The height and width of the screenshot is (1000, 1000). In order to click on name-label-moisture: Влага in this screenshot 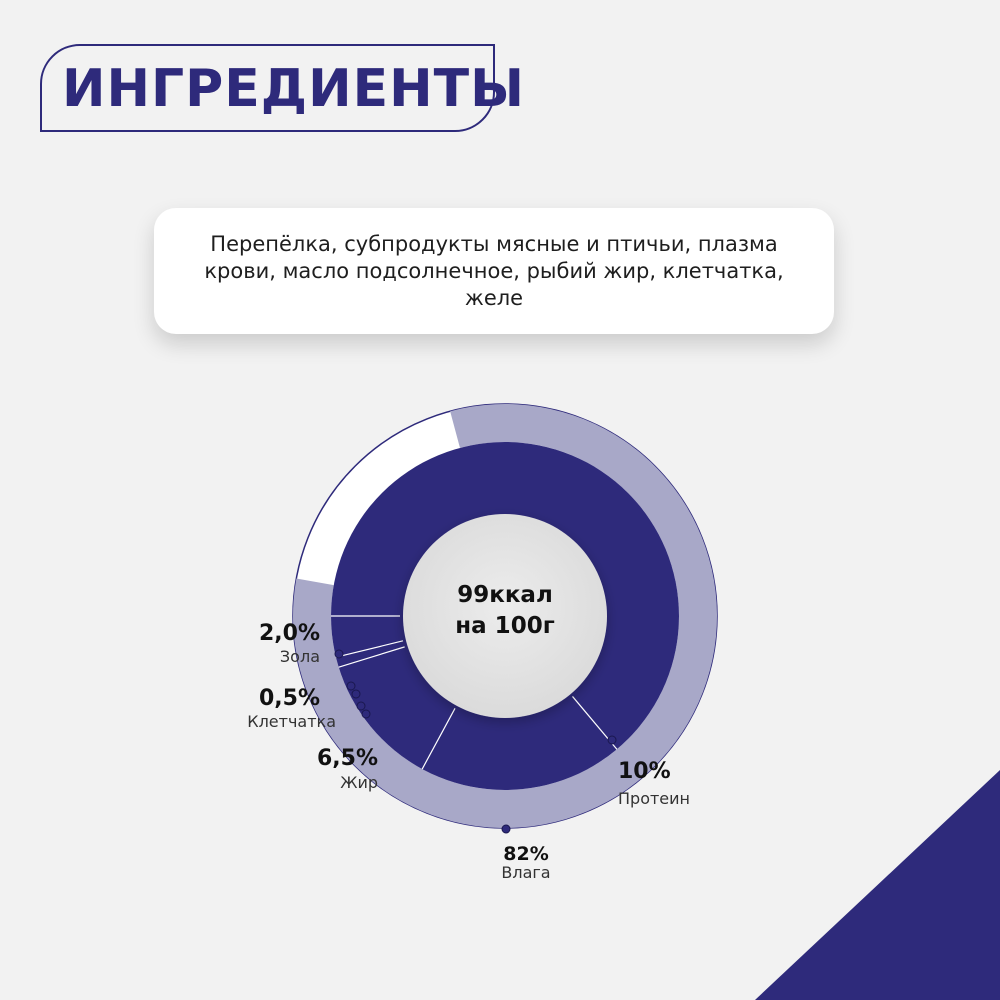, I will do `click(525, 872)`.